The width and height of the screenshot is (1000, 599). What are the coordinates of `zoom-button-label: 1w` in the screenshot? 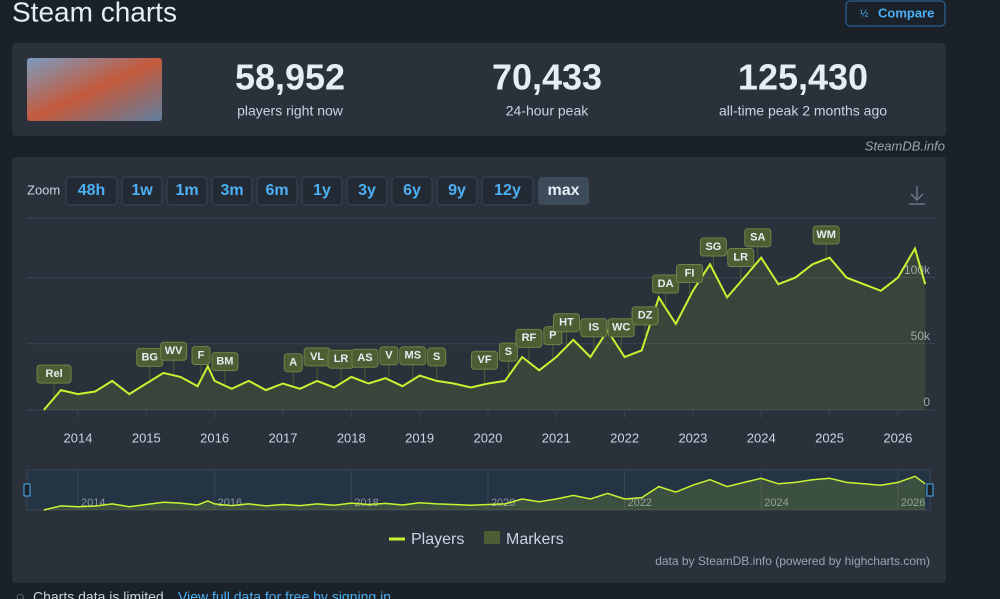 It's located at (142, 190).